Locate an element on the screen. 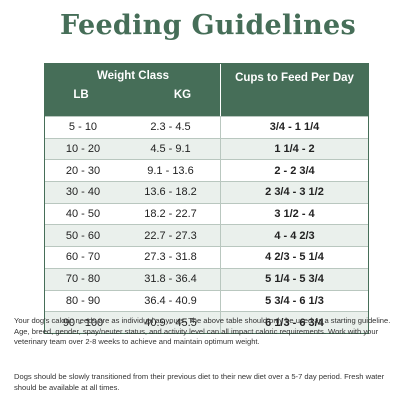 This screenshot has height=416, width=416. kg-cell: 4.5 - 9.1 is located at coordinates (171, 149).